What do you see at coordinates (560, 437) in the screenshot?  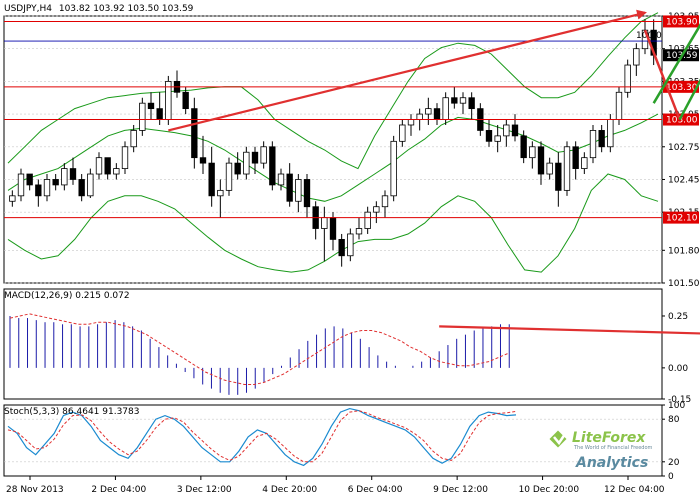 I see `logo-check-icon` at bounding box center [560, 437].